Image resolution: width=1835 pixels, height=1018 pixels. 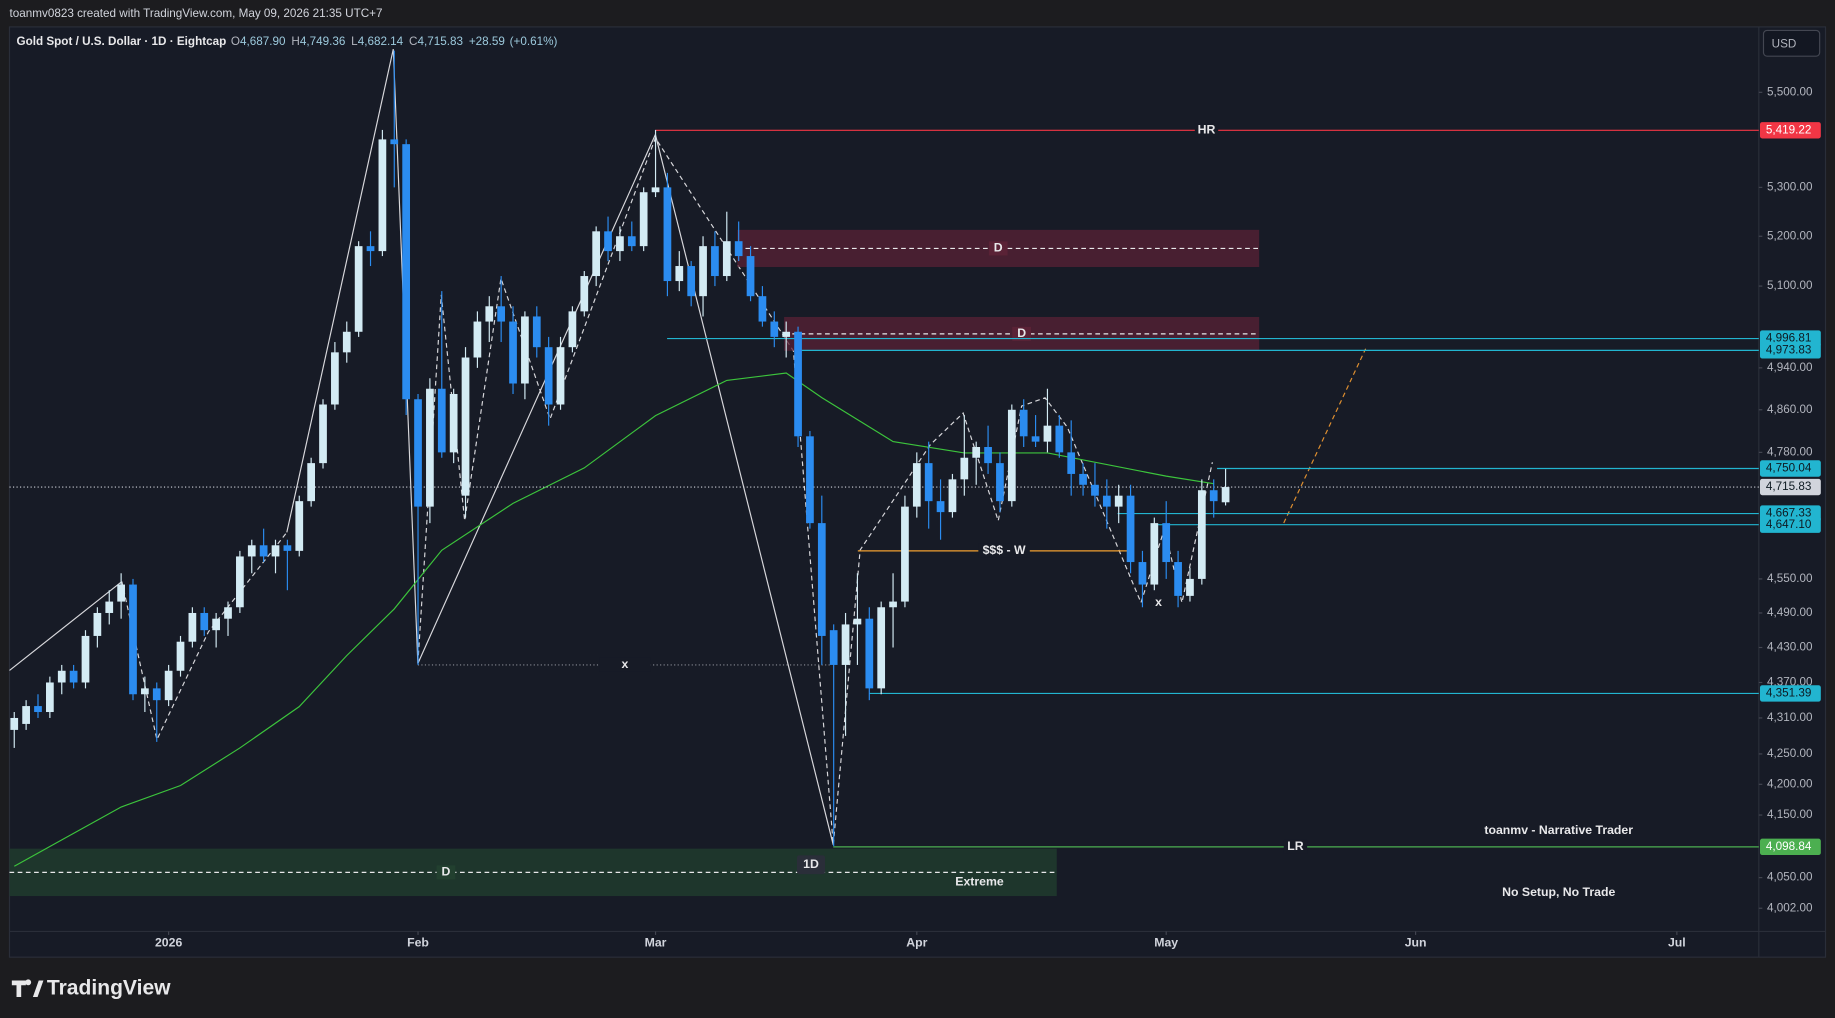 What do you see at coordinates (168, 942) in the screenshot?
I see `x-tick-label: 2026` at bounding box center [168, 942].